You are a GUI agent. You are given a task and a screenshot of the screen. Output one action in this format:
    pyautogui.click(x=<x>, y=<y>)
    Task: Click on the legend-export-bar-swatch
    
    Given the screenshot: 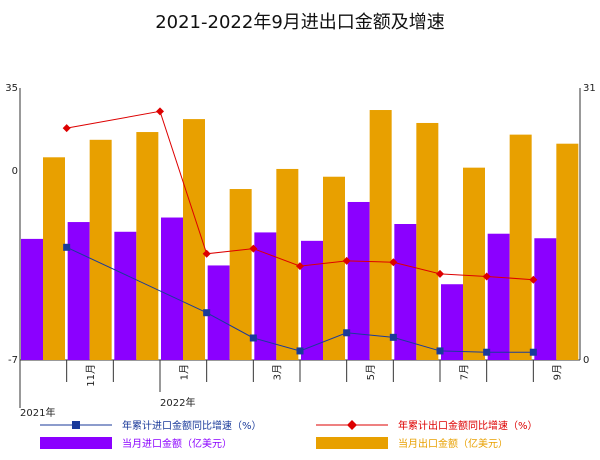 What is the action you would take?
    pyautogui.click(x=352, y=443)
    